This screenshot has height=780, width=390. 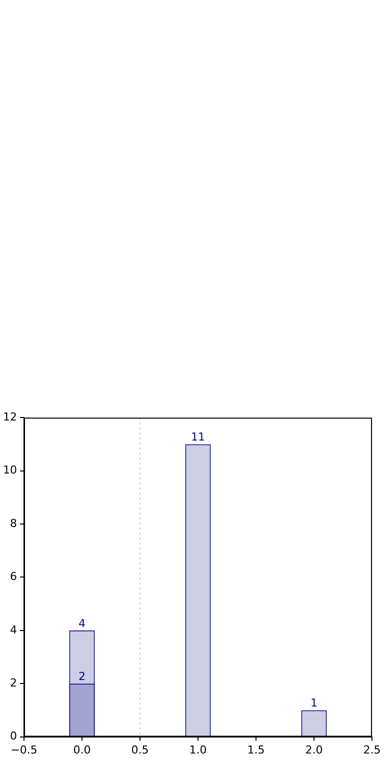 I want to click on x-tick-label: 2.0, so click(x=314, y=749).